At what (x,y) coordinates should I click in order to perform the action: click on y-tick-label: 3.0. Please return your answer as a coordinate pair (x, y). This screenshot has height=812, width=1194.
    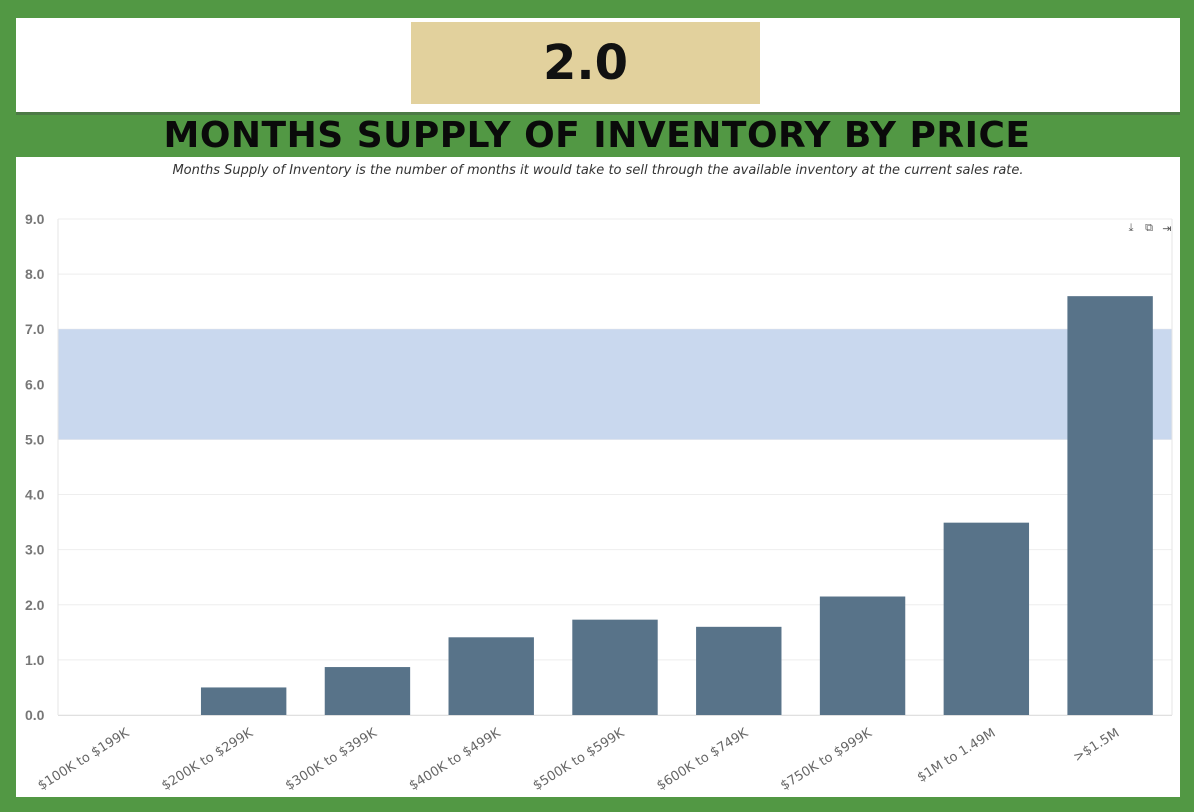
    Looking at the image, I should click on (35, 550).